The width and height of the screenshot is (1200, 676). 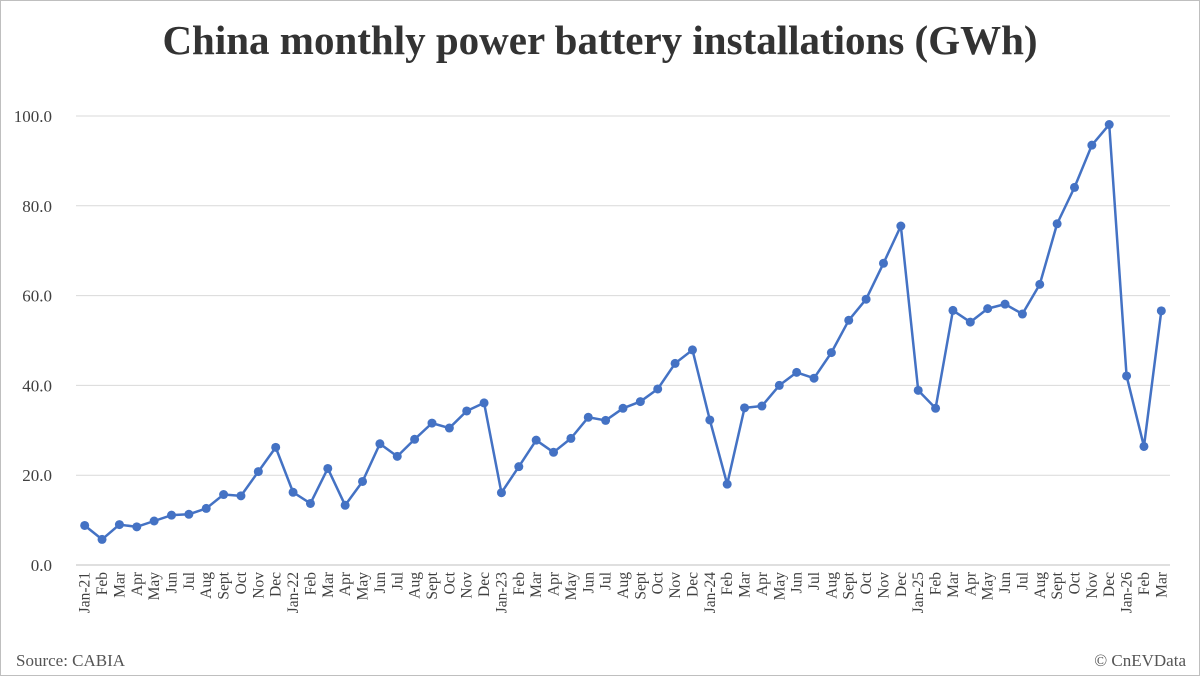 I want to click on y-tick-label: 100.0, so click(x=33, y=116).